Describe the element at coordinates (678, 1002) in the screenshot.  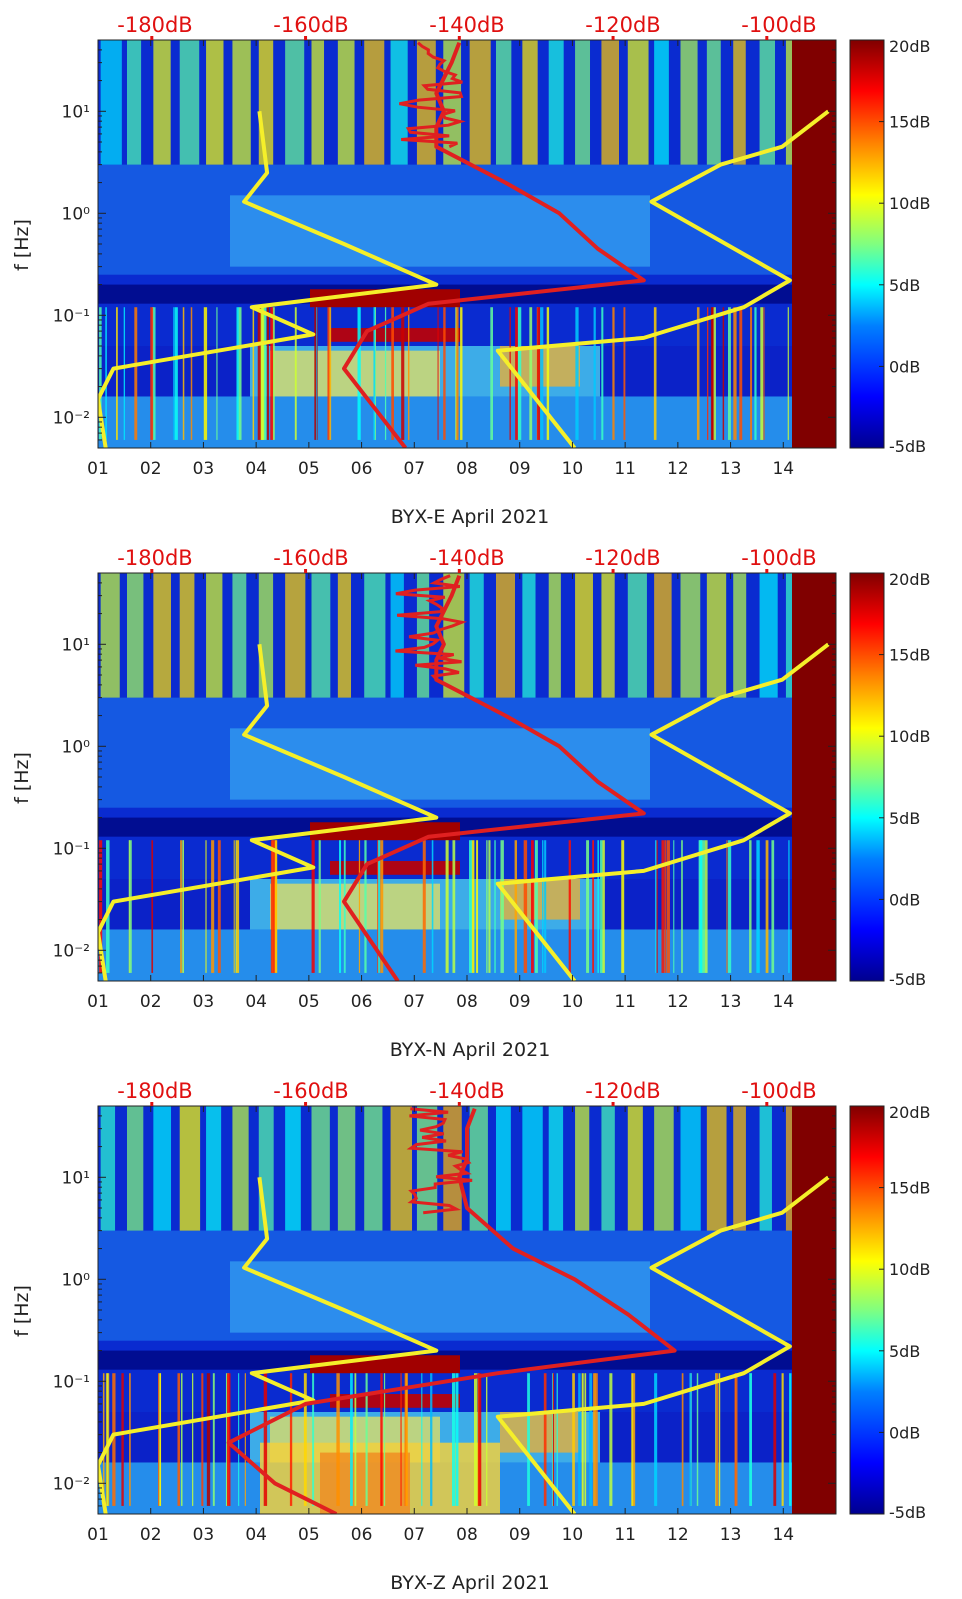
I see `x-tick-label: 12` at that location.